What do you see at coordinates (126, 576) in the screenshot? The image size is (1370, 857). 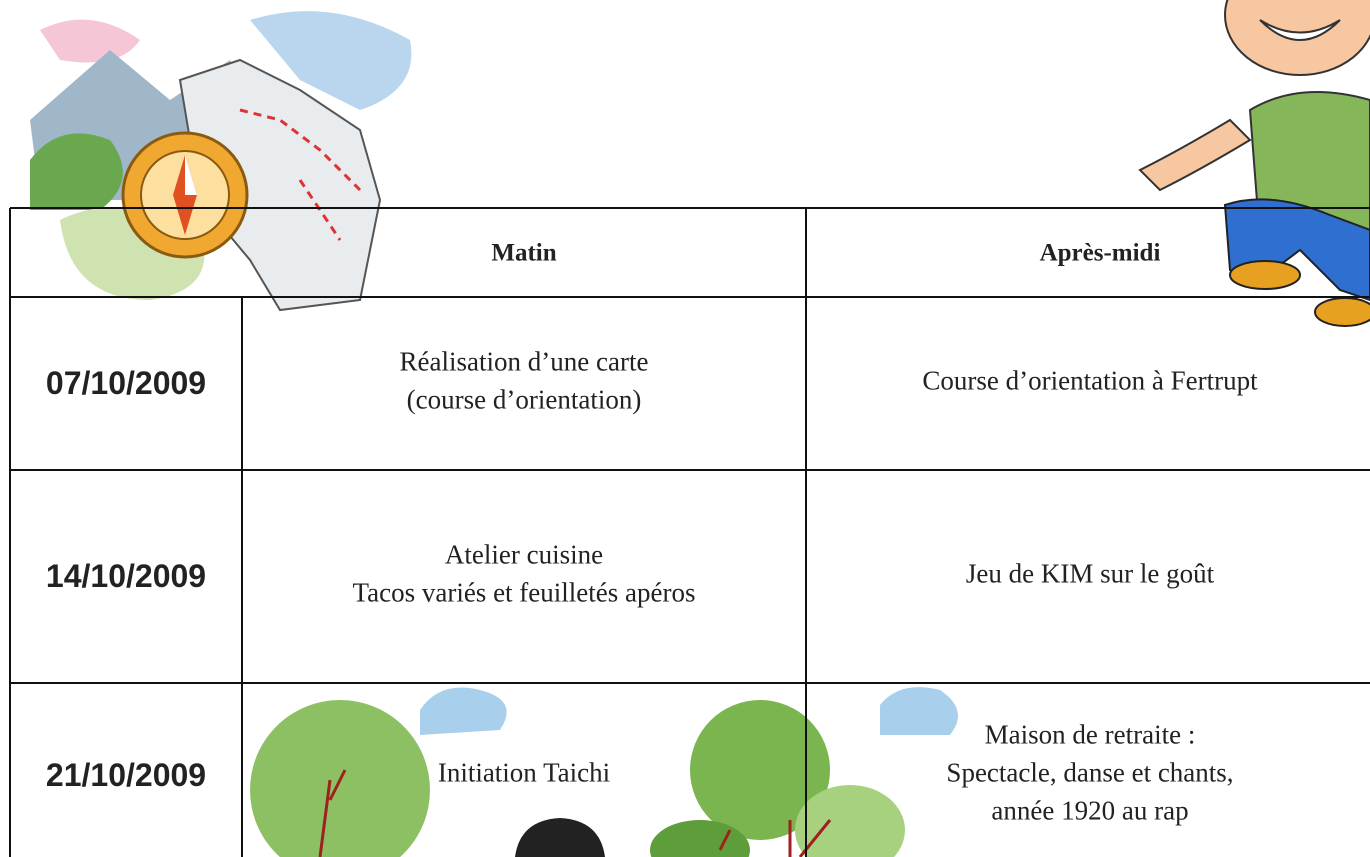 I see `row-date: 14/10/2009` at bounding box center [126, 576].